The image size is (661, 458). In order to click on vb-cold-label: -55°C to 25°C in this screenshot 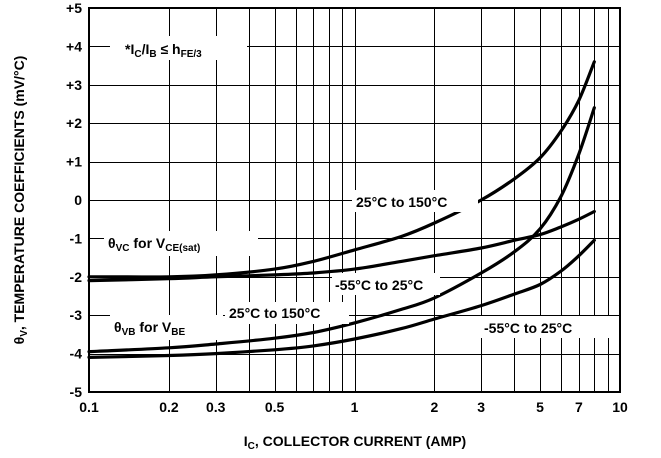, I will do `click(545, 327)`.